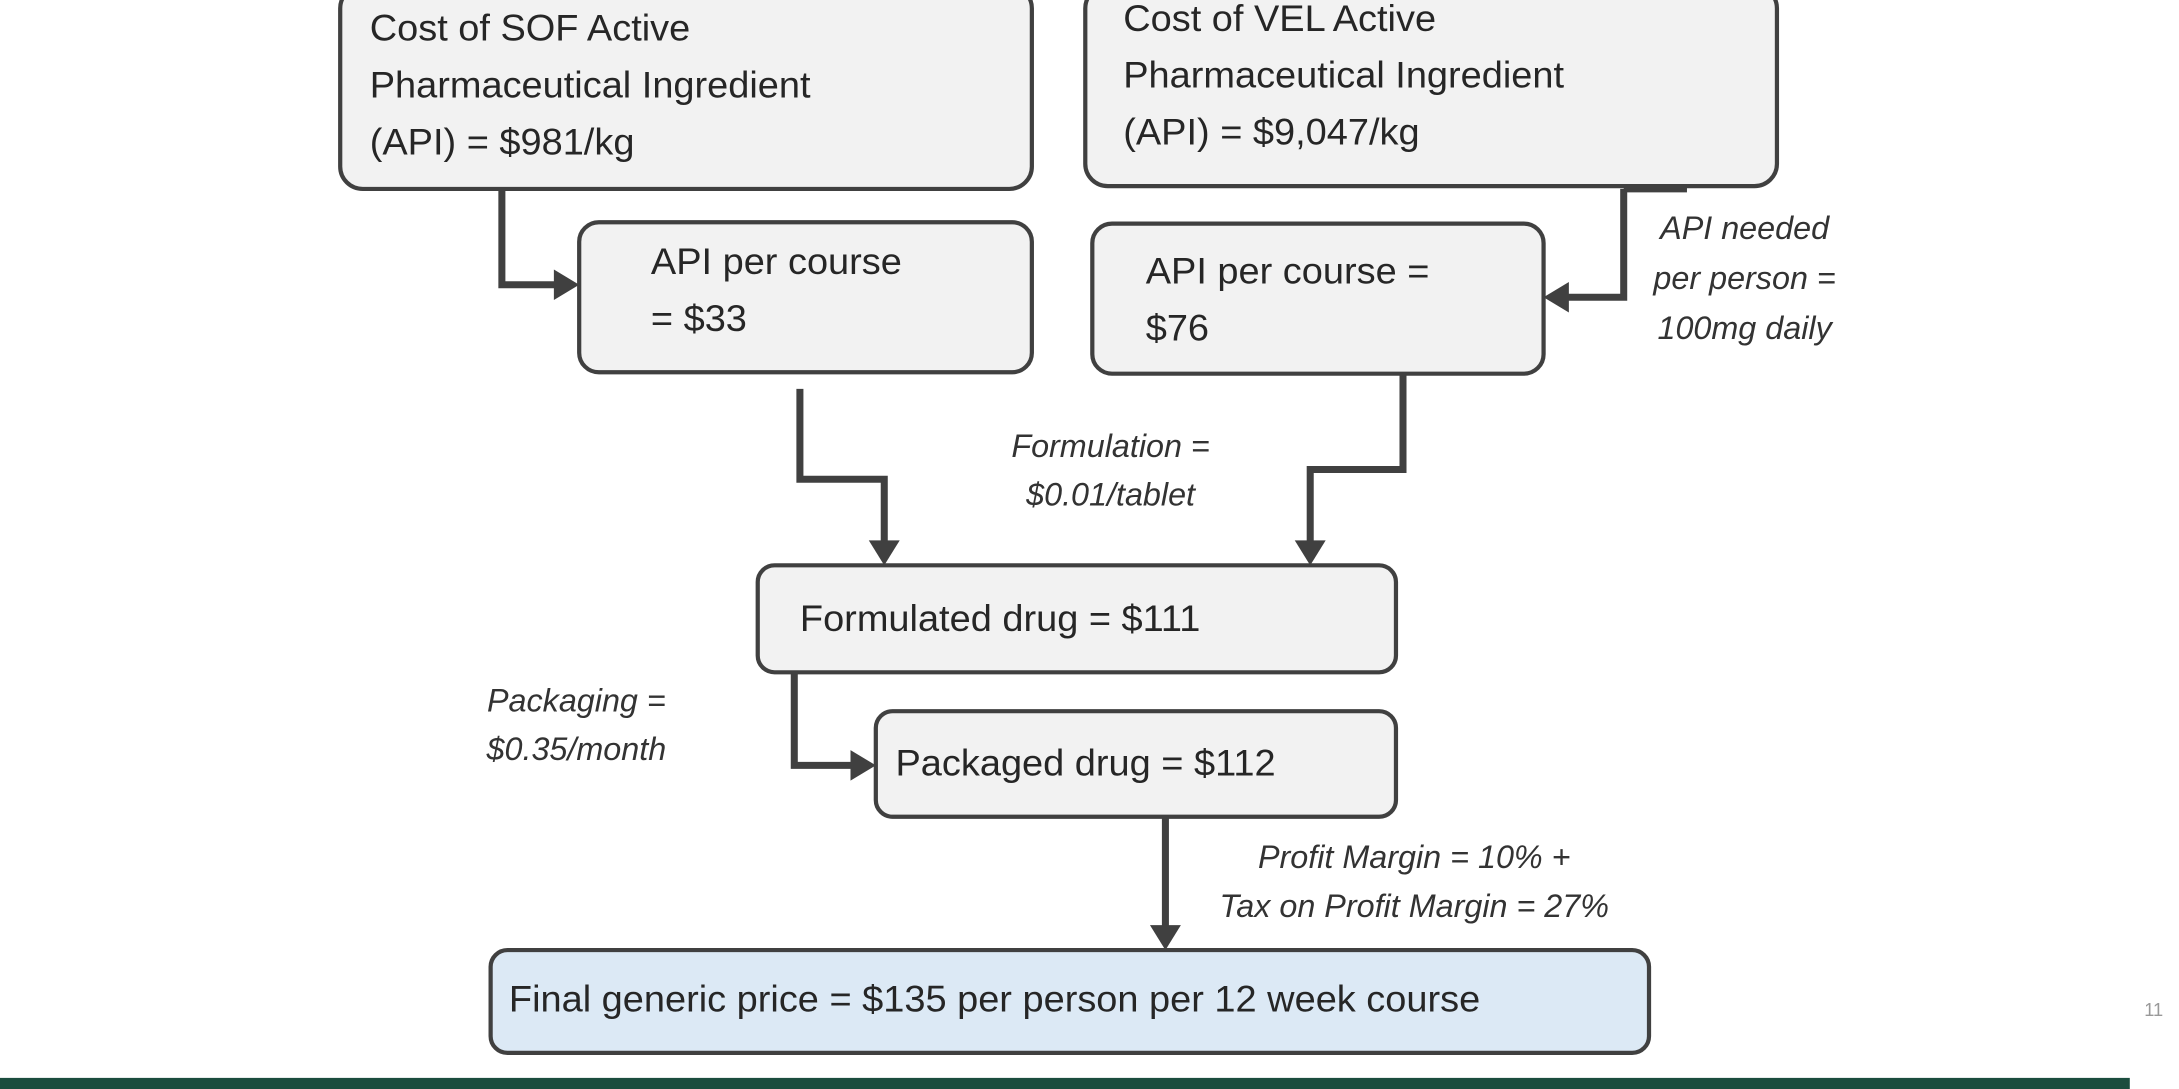 The image size is (2179, 1089). What do you see at coordinates (530, 28) in the screenshot?
I see `node-text: Cost of SOF Active` at bounding box center [530, 28].